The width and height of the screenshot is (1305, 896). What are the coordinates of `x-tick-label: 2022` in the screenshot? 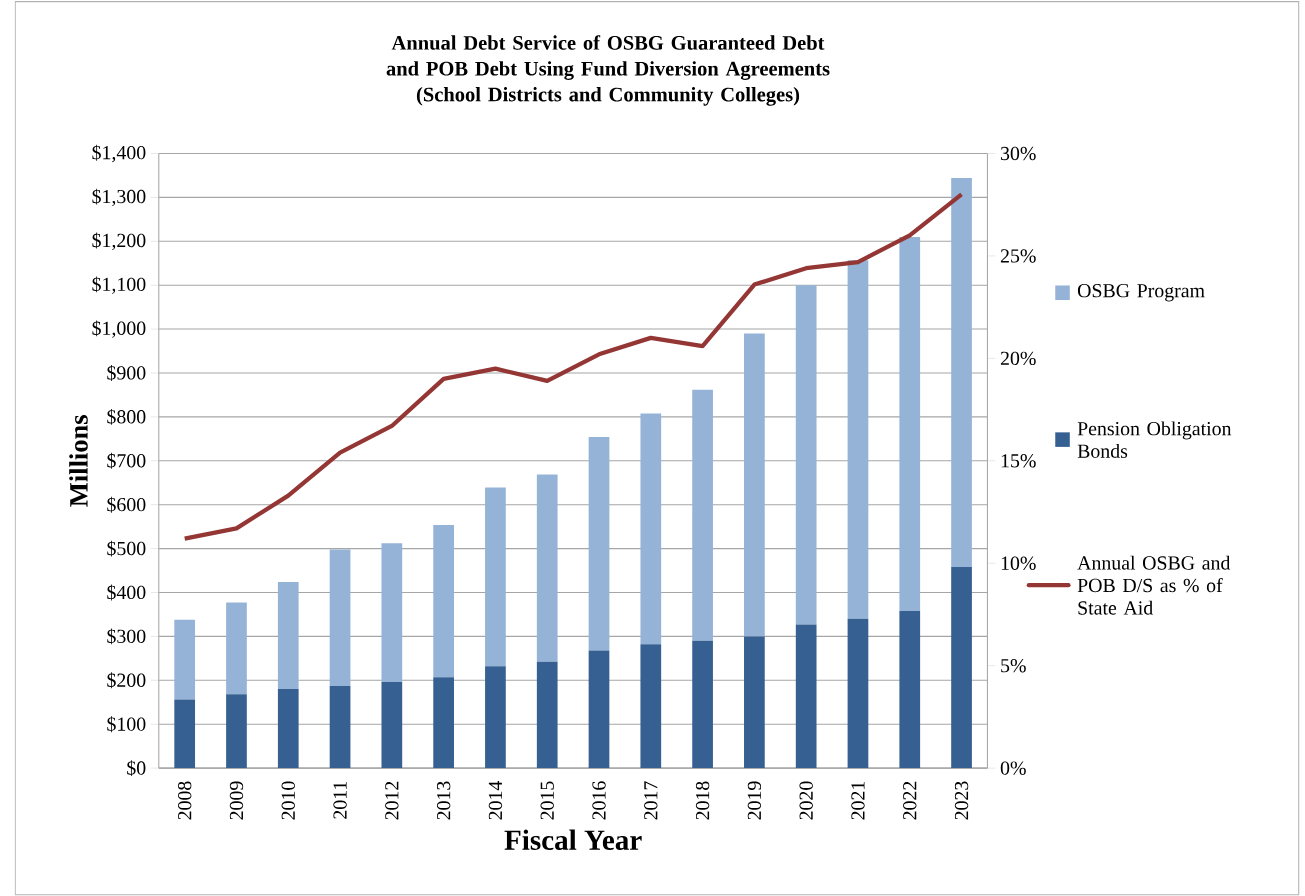 It's located at (910, 800).